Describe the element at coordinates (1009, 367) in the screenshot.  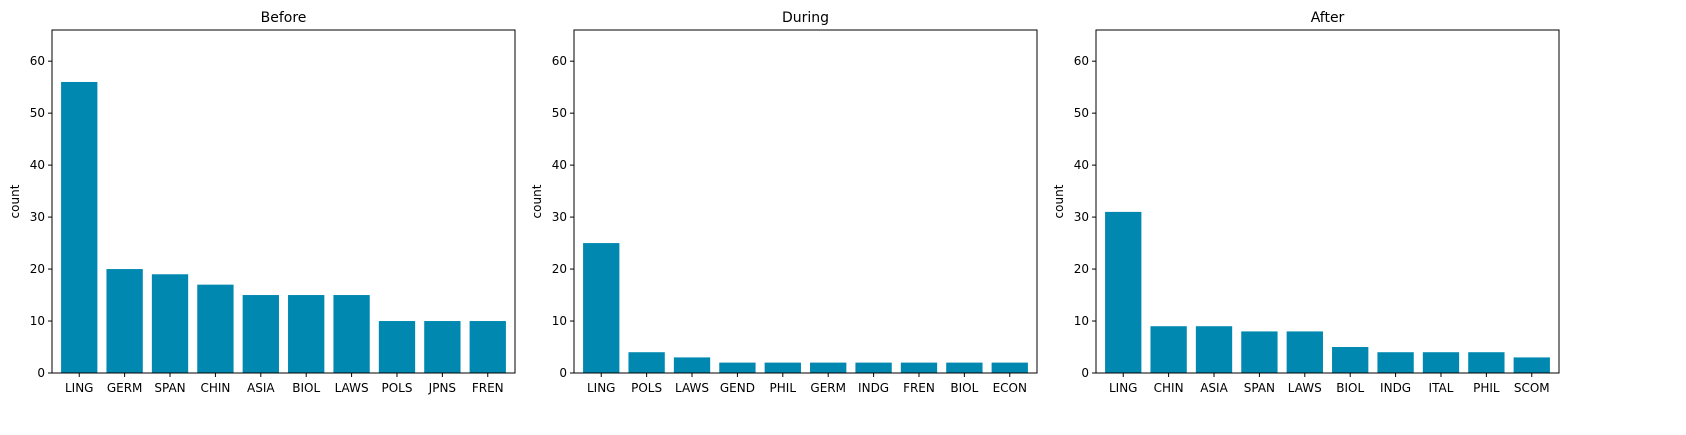
I see `bar-econ` at that location.